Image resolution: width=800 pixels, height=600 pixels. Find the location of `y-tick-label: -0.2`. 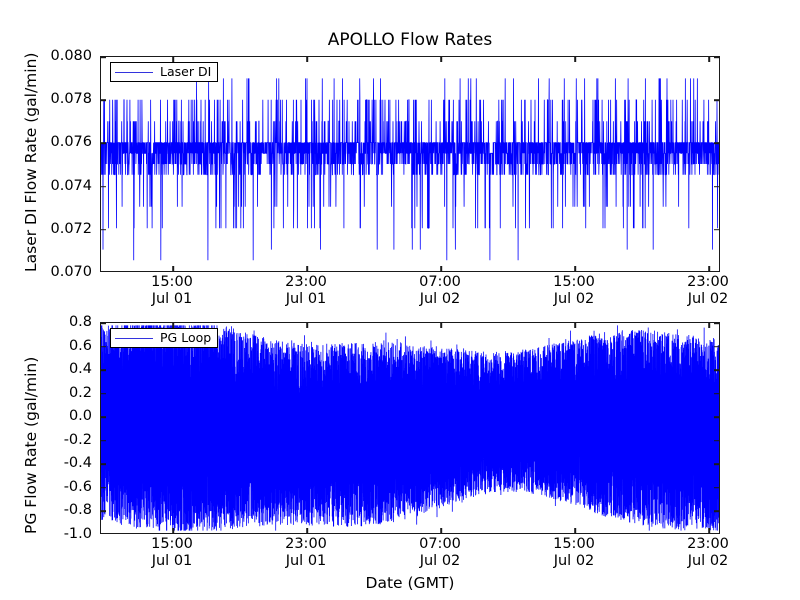

y-tick-label: -0.2 is located at coordinates (77, 439).